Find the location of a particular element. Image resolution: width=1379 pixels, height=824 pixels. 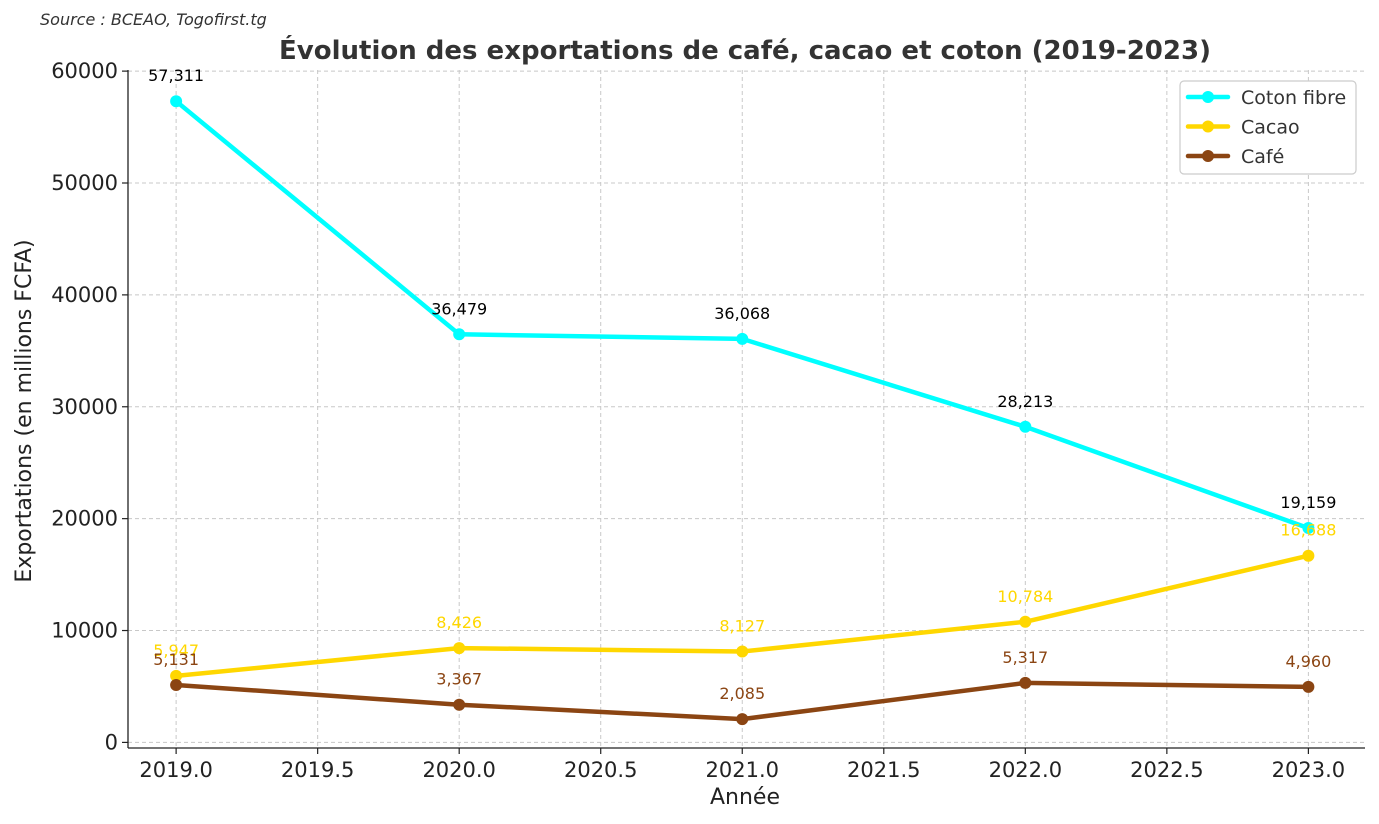

data-label-cafe: 5,131 is located at coordinates (176, 659).